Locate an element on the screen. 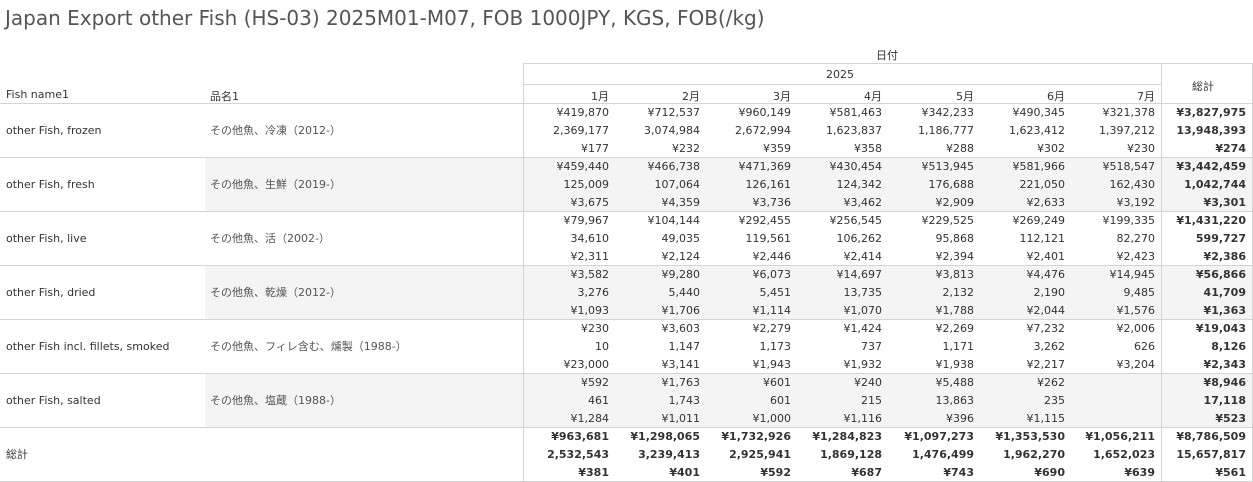 This screenshot has width=1253, height=482. header-month-6: 6月 is located at coordinates (1056, 96).